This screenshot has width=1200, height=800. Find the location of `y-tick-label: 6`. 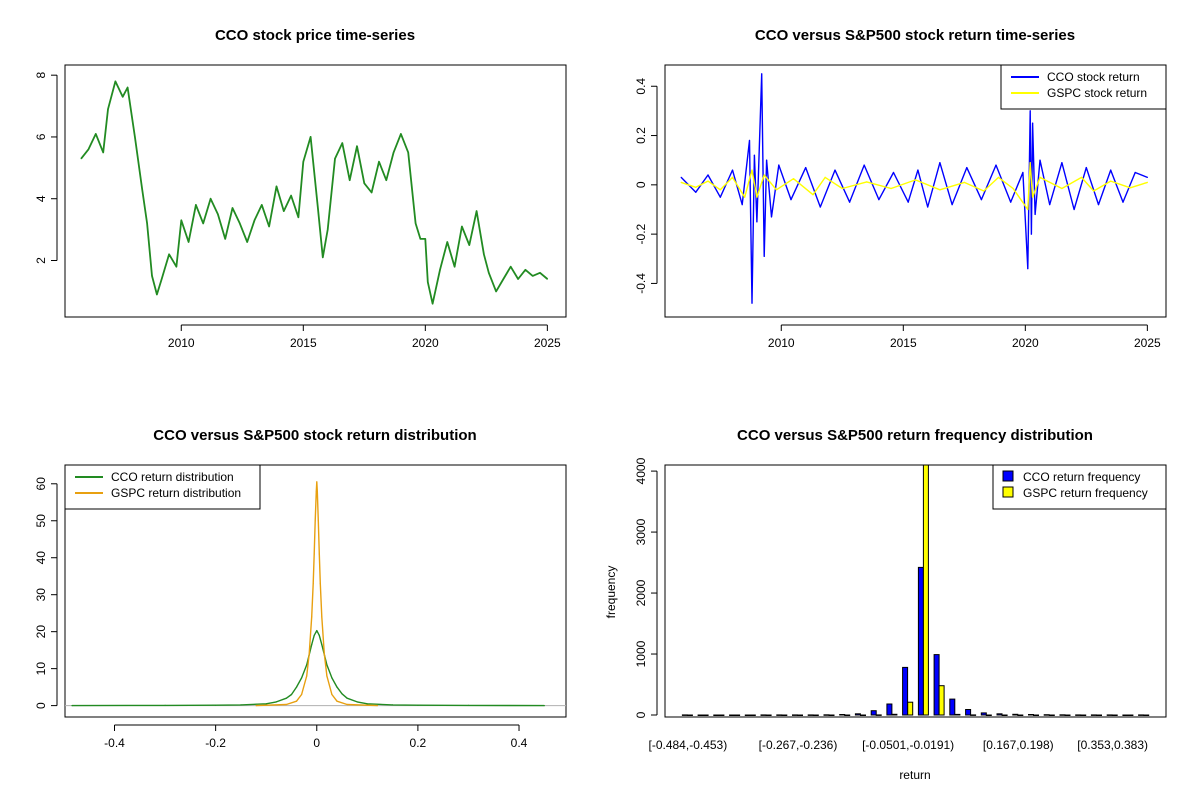

y-tick-label: 6 is located at coordinates (41, 136).